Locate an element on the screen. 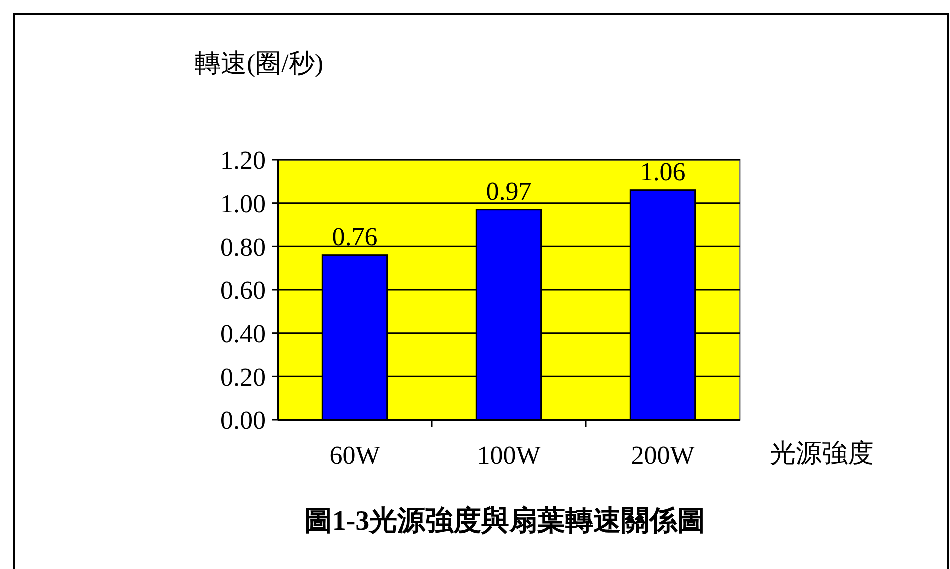 The width and height of the screenshot is (950, 569). y-axis-title: 轉速(圈/秒) is located at coordinates (259, 63).